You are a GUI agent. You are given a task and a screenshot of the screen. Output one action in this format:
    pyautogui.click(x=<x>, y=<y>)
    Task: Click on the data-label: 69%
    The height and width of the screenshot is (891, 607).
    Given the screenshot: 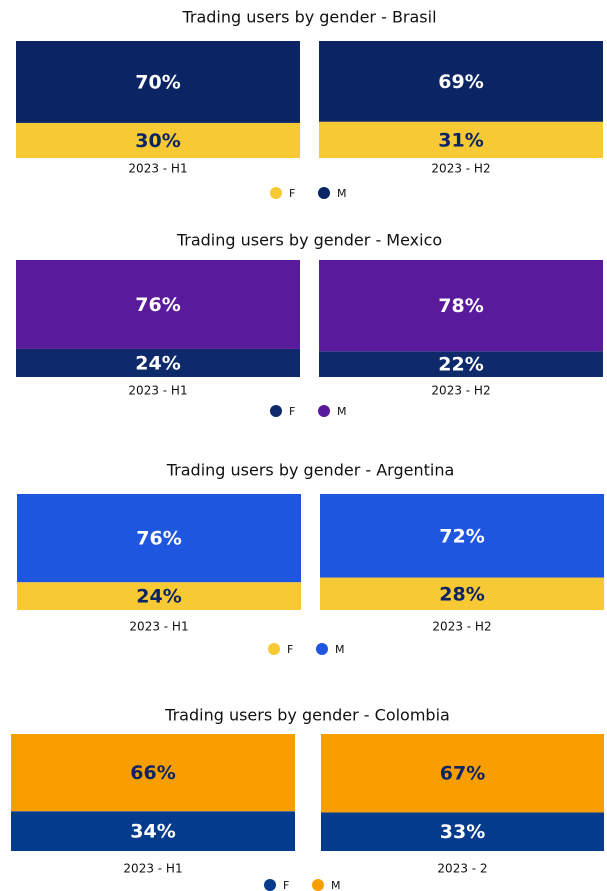 What is the action you would take?
    pyautogui.click(x=460, y=82)
    